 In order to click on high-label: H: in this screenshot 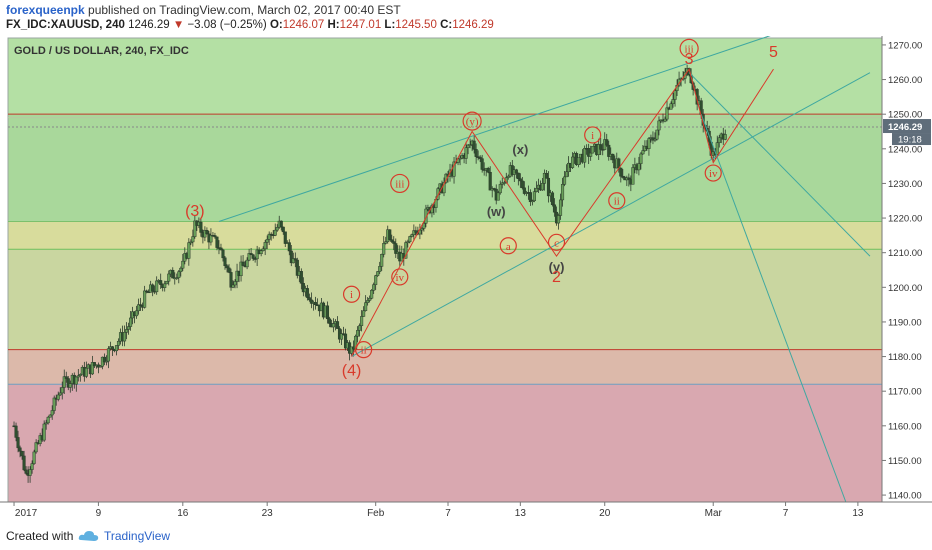, I will do `click(333, 25)`.